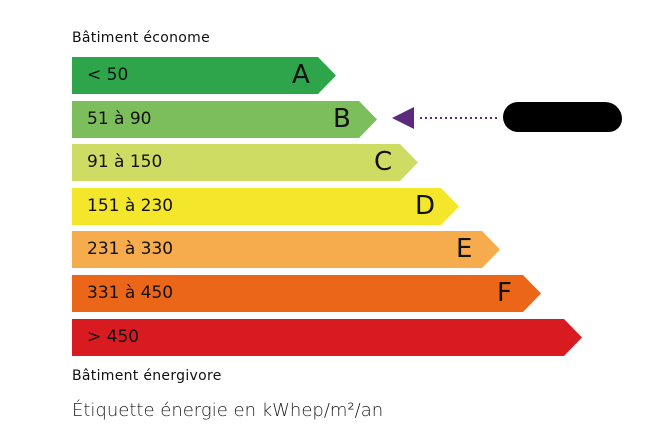 The height and width of the screenshot is (441, 667). What do you see at coordinates (562, 117) in the screenshot?
I see `redacted-value` at bounding box center [562, 117].